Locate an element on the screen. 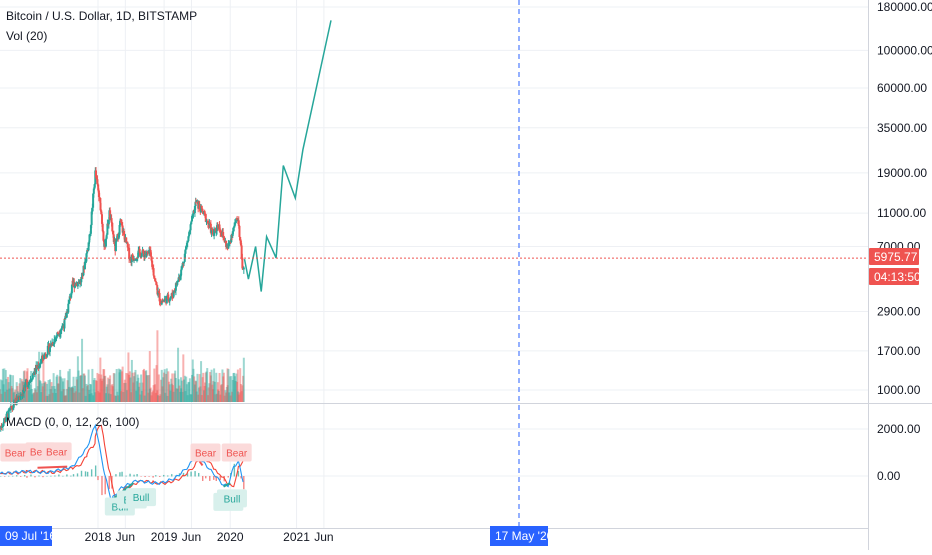  price-tick-label: 19000.00 is located at coordinates (902, 173).